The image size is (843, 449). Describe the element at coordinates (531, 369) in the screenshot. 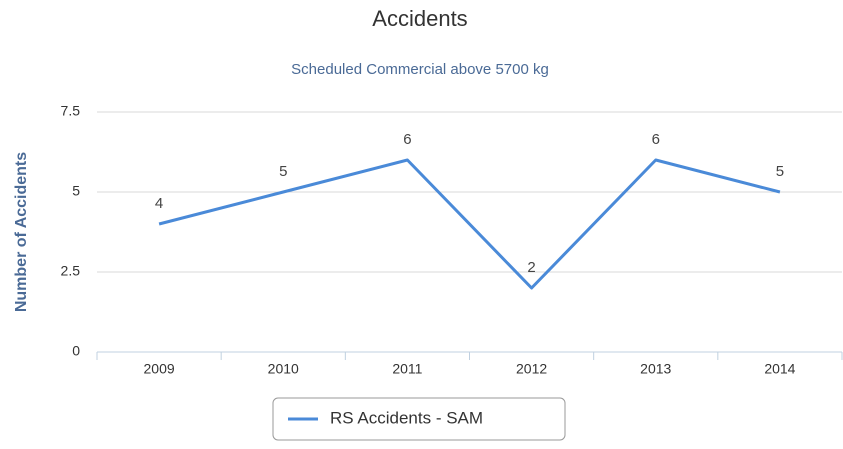

I see `x-tick-label: 2012` at that location.